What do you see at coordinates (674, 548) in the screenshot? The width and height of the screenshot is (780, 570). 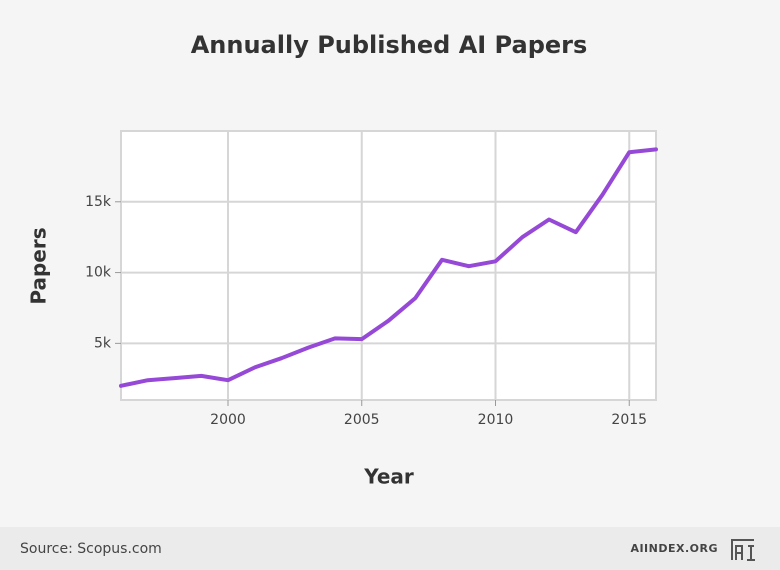 I see `brand: AIINDEX.ORG` at bounding box center [674, 548].